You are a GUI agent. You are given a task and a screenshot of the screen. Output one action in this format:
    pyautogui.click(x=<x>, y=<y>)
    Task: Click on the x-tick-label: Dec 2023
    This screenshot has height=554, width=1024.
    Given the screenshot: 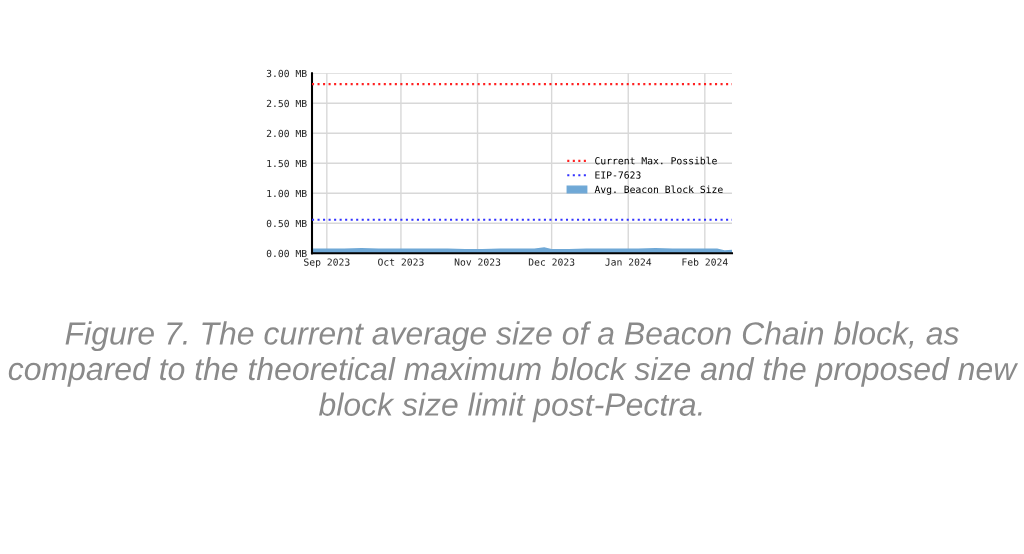 What is the action you would take?
    pyautogui.click(x=551, y=262)
    